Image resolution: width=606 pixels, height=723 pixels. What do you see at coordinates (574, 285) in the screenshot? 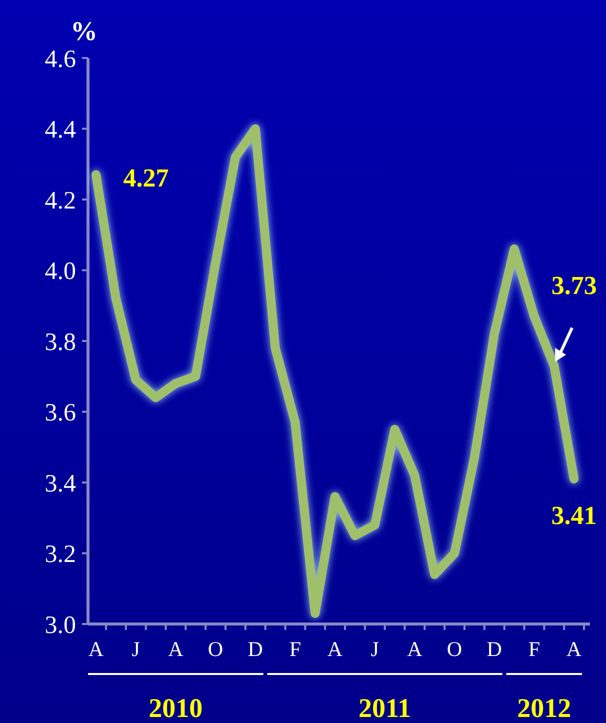
I see `data-label: 3.73` at bounding box center [574, 285].